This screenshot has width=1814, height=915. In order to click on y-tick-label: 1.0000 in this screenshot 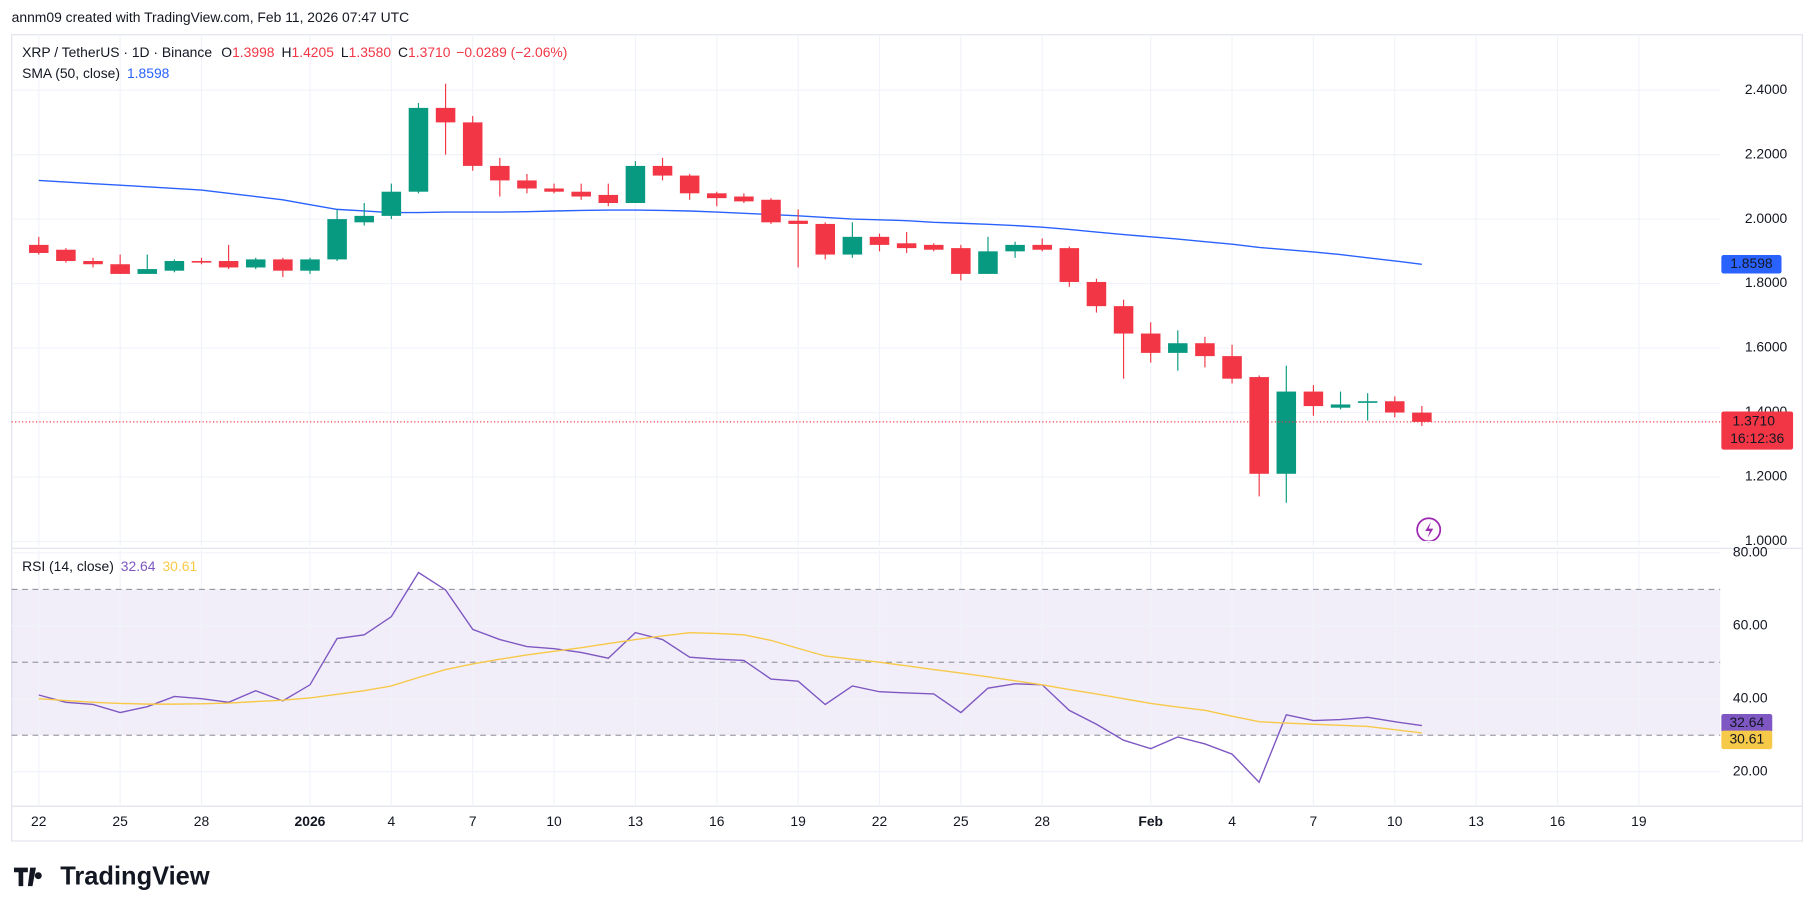, I will do `click(1766, 540)`.